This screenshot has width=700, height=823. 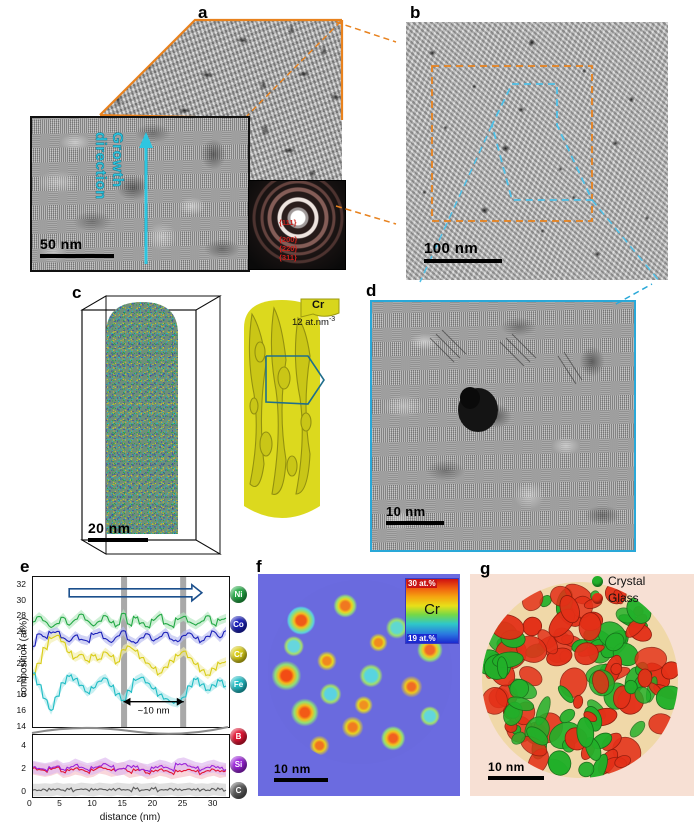 What do you see at coordinates (597, 598) in the screenshot?
I see `glass-color-dot` at bounding box center [597, 598].